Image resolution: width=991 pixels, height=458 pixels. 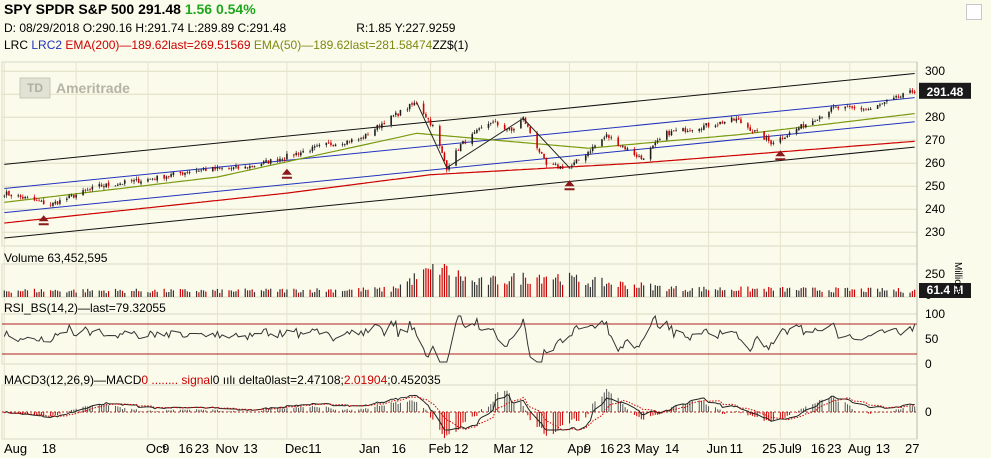 What do you see at coordinates (227, 448) in the screenshot?
I see `x-axis-label: Nov` at bounding box center [227, 448].